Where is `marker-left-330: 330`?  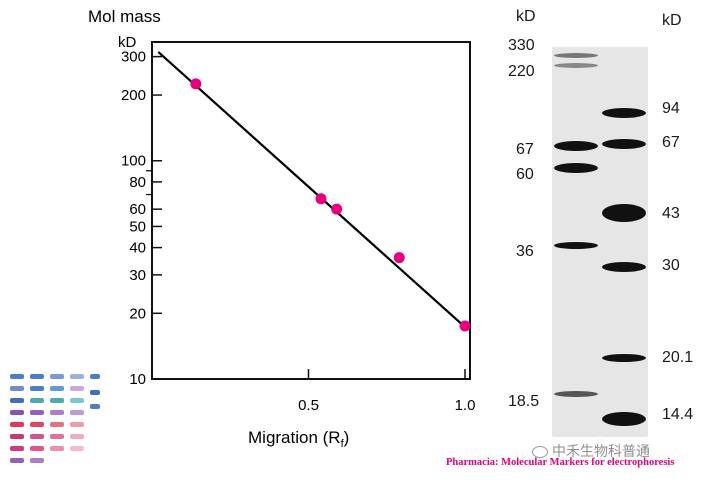
marker-left-330: 330 is located at coordinates (521, 45).